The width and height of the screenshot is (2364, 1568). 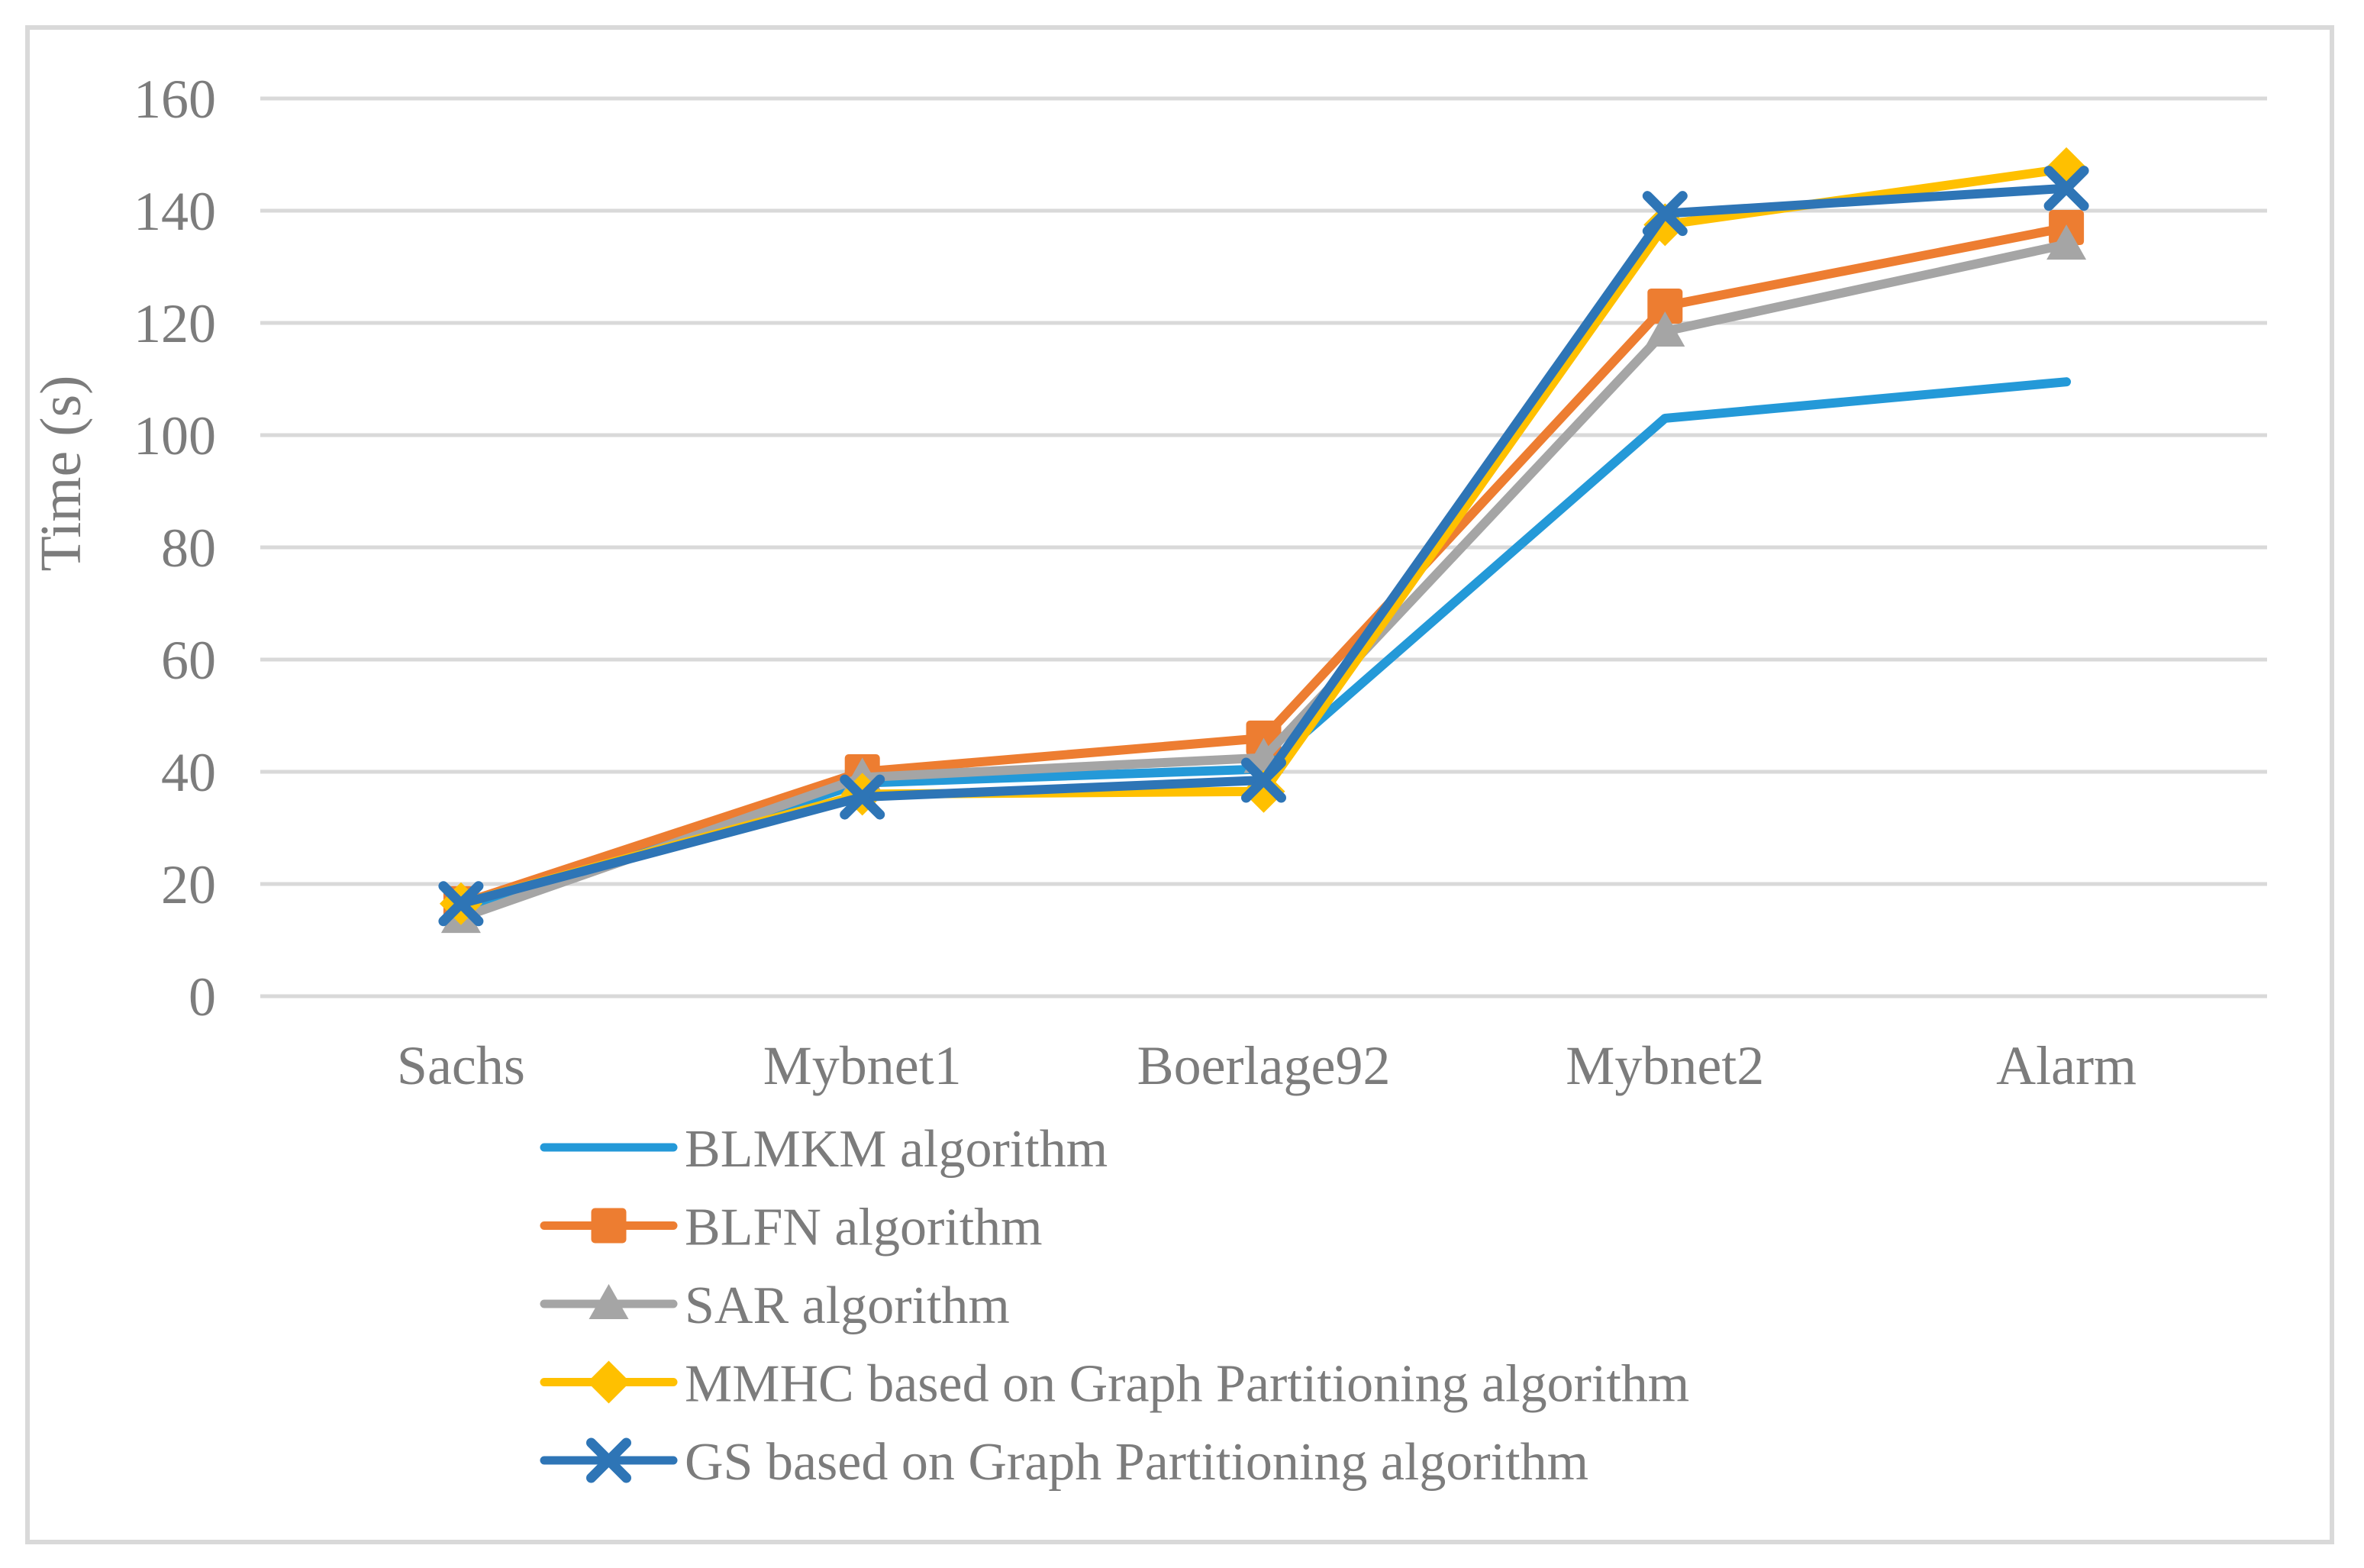 What do you see at coordinates (175, 211) in the screenshot?
I see `y-tick-label: 140` at bounding box center [175, 211].